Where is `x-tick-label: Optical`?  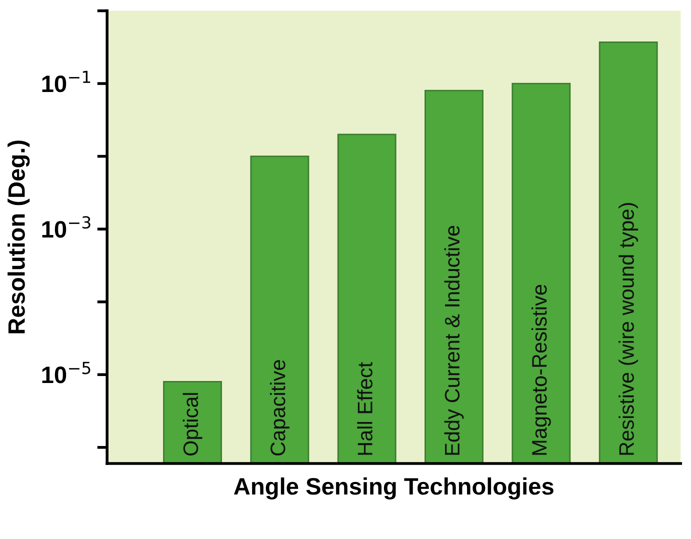
x-tick-label: Optical is located at coordinates (192, 424).